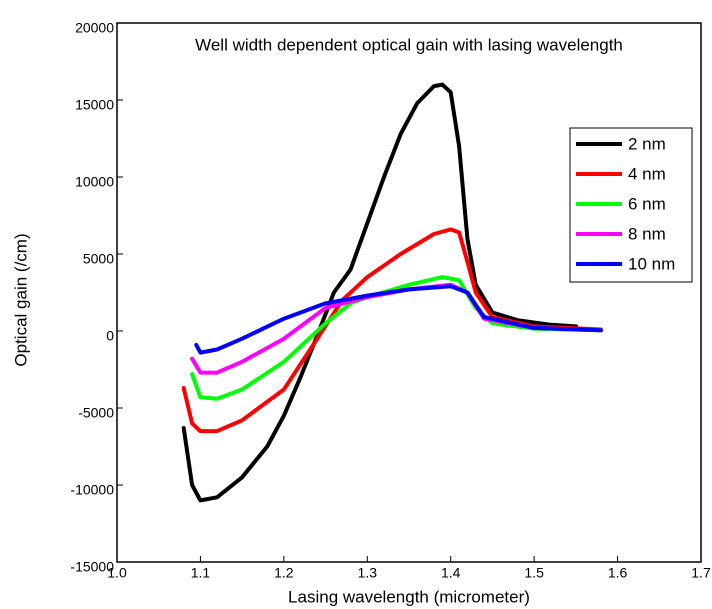 This screenshot has height=609, width=712. Describe the element at coordinates (92, 567) in the screenshot. I see `y-tick-label: -15000` at that location.